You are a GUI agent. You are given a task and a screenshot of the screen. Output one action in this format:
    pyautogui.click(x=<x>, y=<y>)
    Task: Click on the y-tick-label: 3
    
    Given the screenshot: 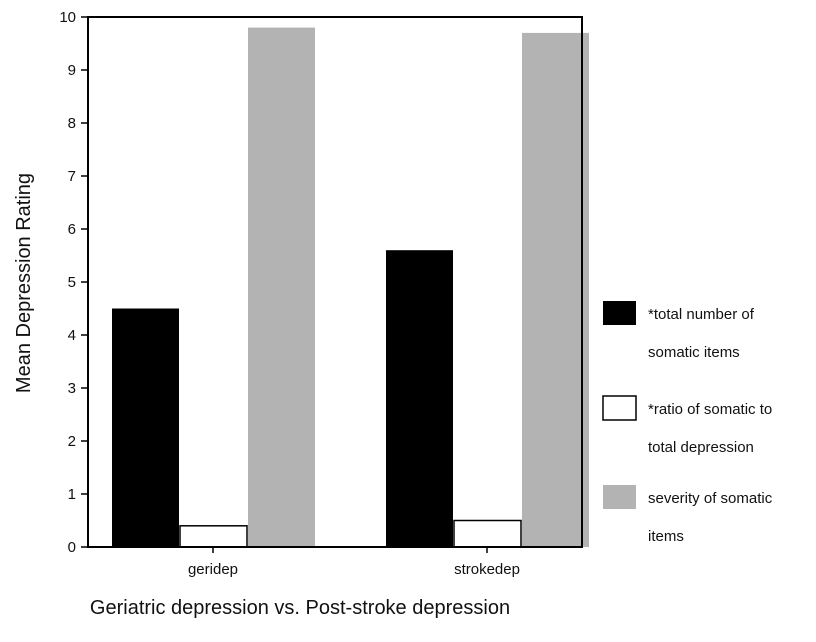 What is the action you would take?
    pyautogui.click(x=72, y=388)
    